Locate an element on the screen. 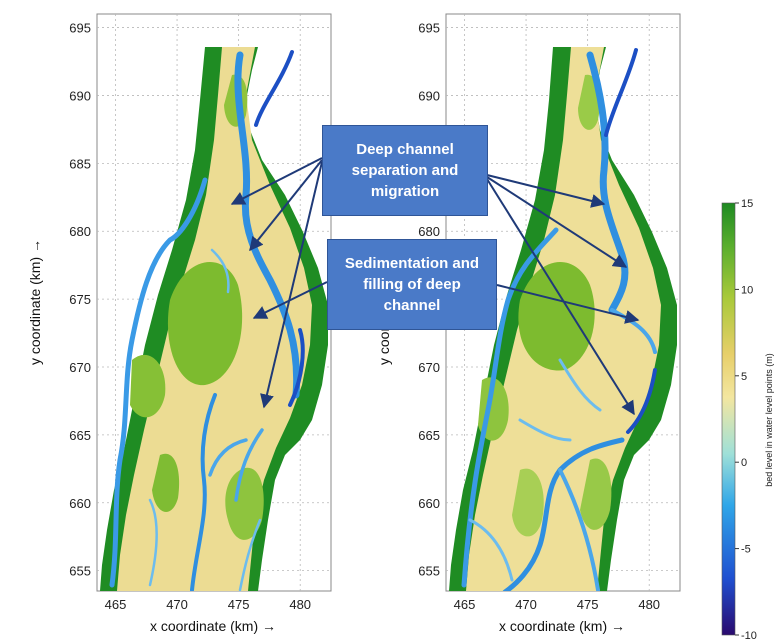 The height and width of the screenshot is (643, 775). callout-deep-channel: Deep channel separation and migration is located at coordinates (405, 170).